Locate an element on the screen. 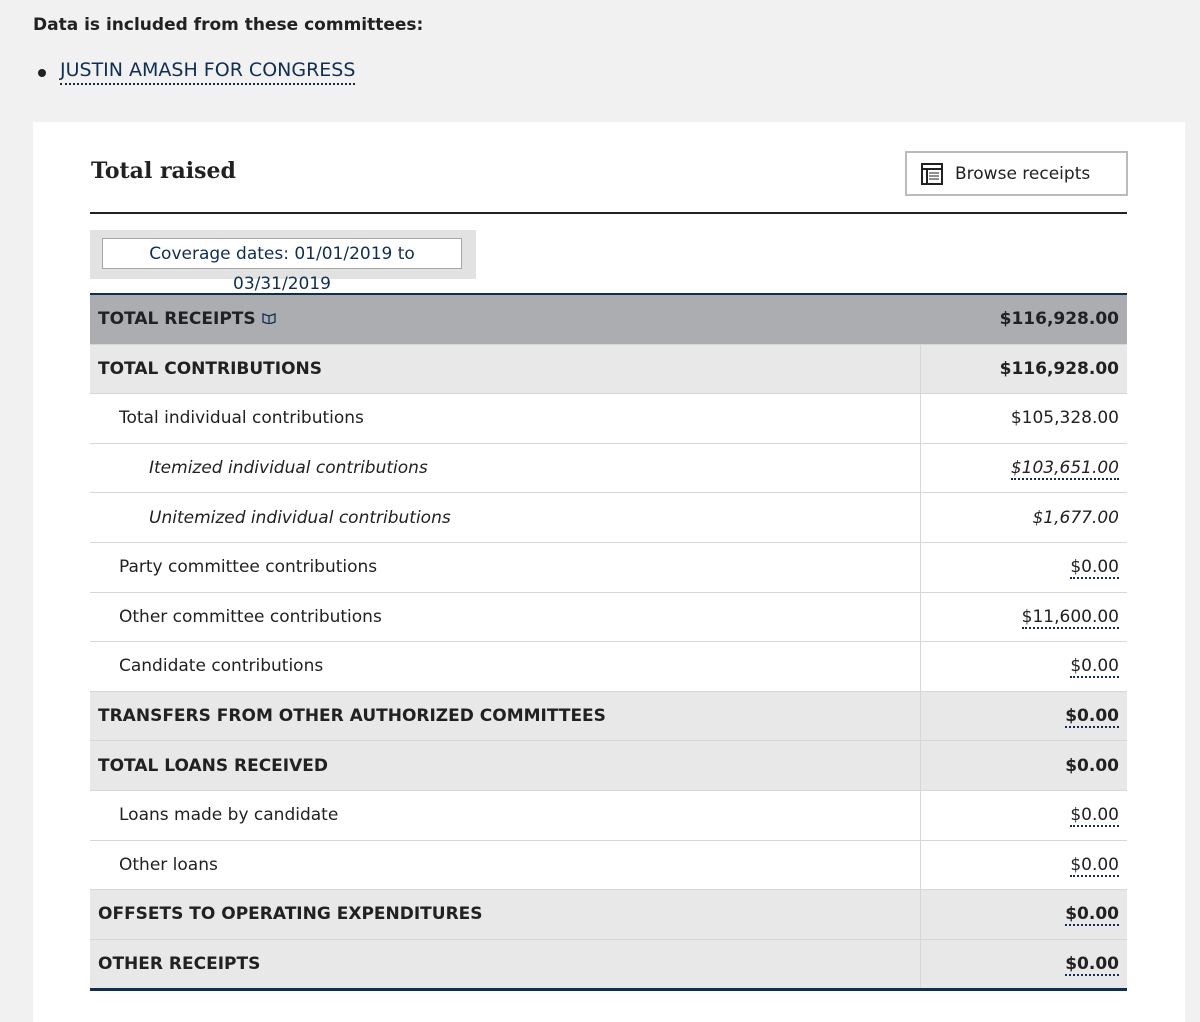  button-label: Browse receipts is located at coordinates (1023, 173).